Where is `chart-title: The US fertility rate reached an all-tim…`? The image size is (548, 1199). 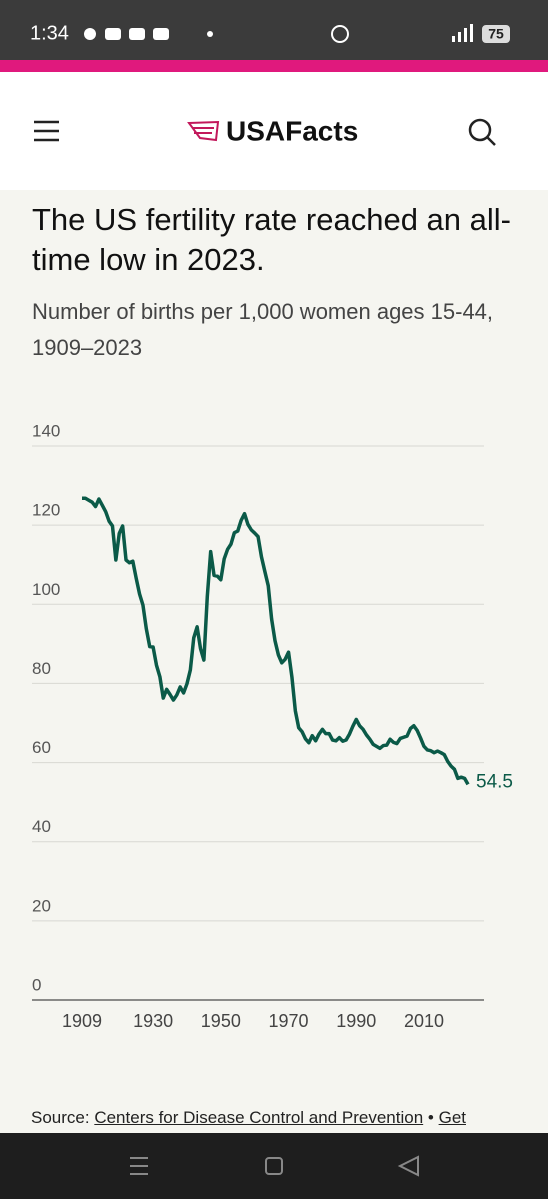
chart-title: The US fertility rate reached an all-tim… is located at coordinates (271, 239).